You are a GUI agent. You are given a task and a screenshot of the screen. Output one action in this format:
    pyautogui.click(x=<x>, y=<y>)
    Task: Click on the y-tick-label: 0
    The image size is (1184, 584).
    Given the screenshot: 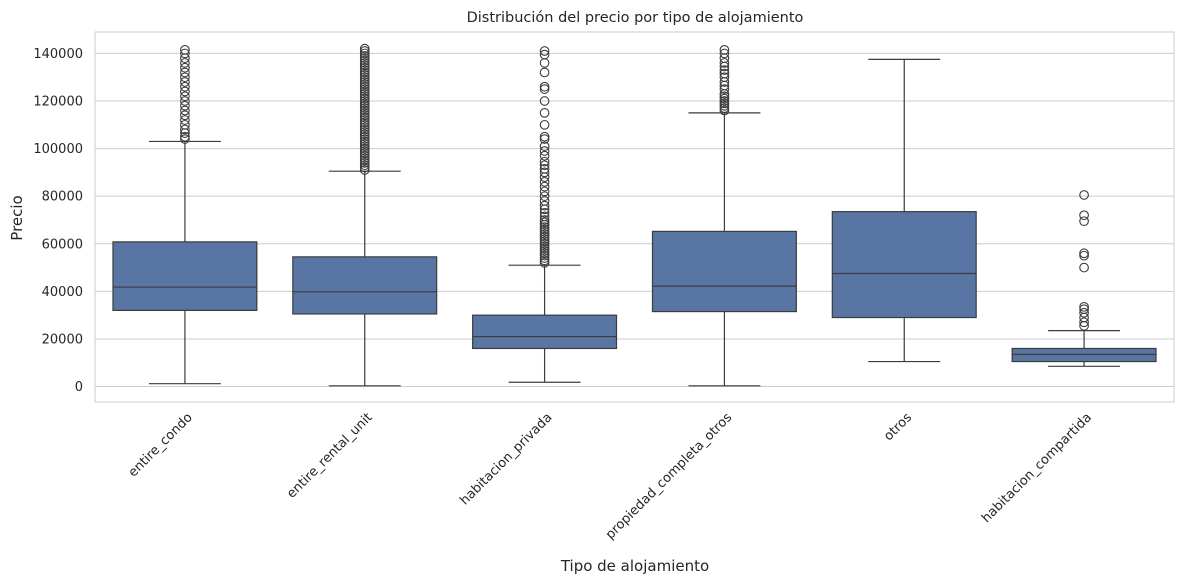 What is the action you would take?
    pyautogui.click(x=79, y=387)
    